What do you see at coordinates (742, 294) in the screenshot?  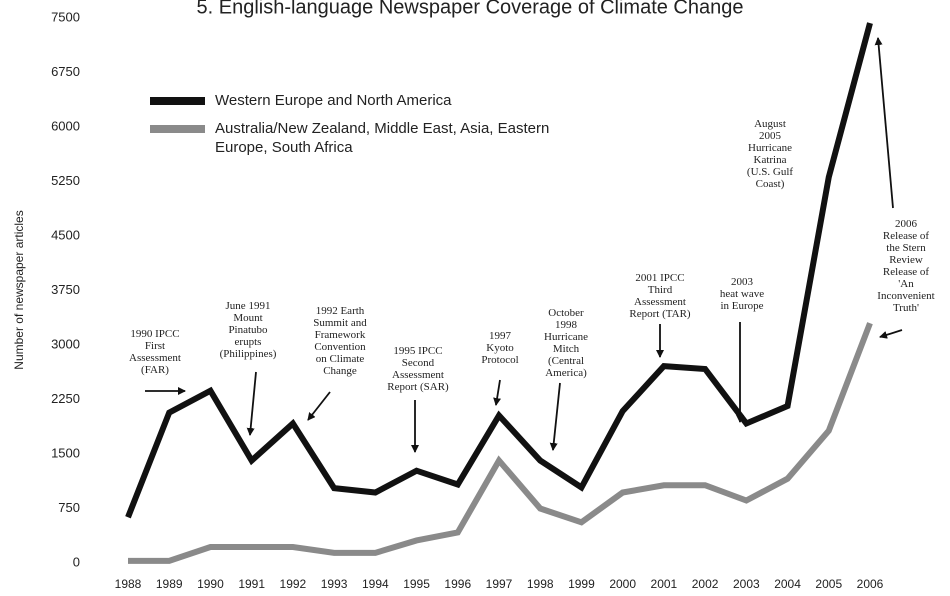 I see `annotation: 2003 heat wave in Europe` at bounding box center [742, 294].